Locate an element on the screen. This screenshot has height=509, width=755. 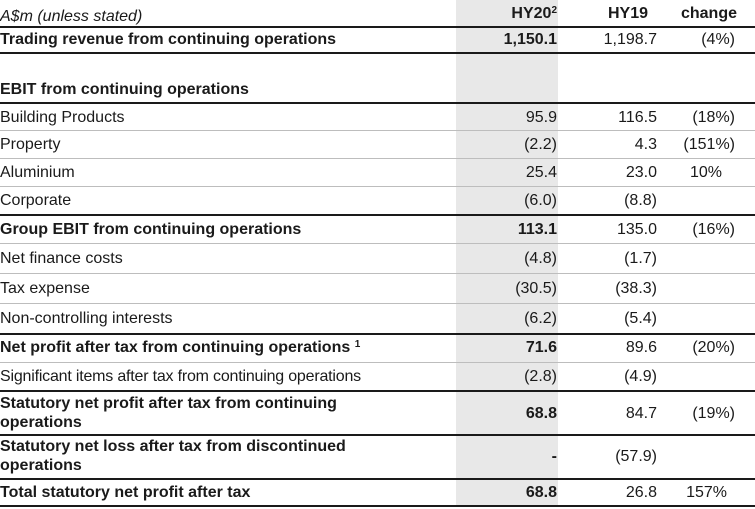
row-hy20: (6.2) is located at coordinates (540, 318).